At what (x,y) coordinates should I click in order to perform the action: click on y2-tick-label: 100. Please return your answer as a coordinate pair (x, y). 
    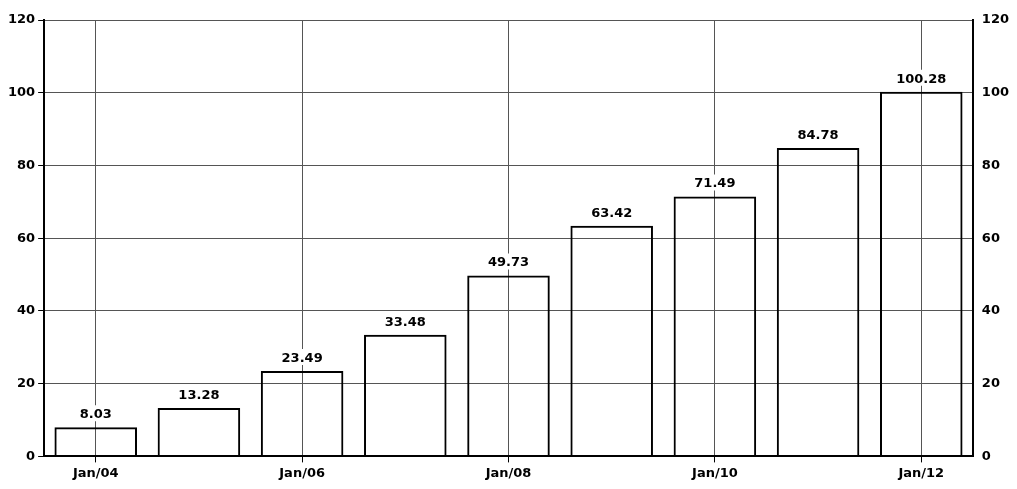
    Looking at the image, I should click on (995, 92).